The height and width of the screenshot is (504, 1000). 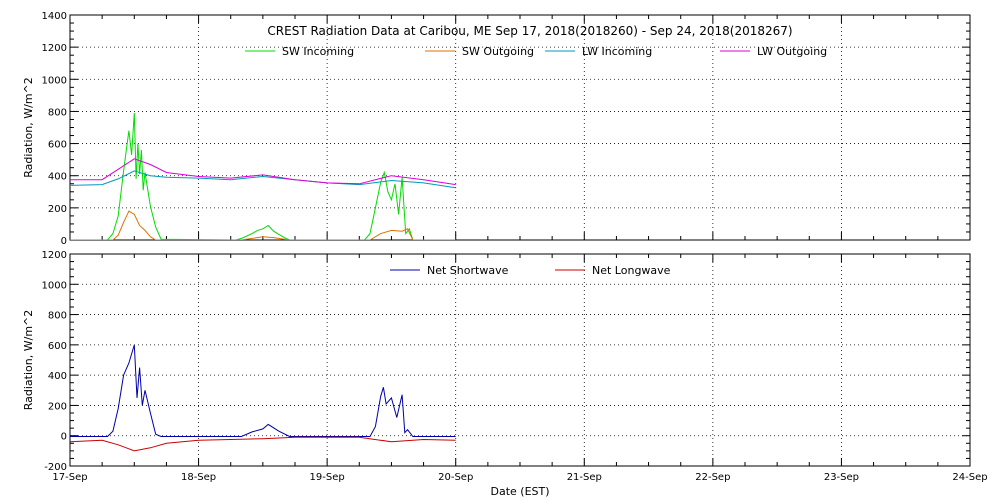 What do you see at coordinates (198, 477) in the screenshot?
I see `x-tick-label: 18-Sep` at bounding box center [198, 477].